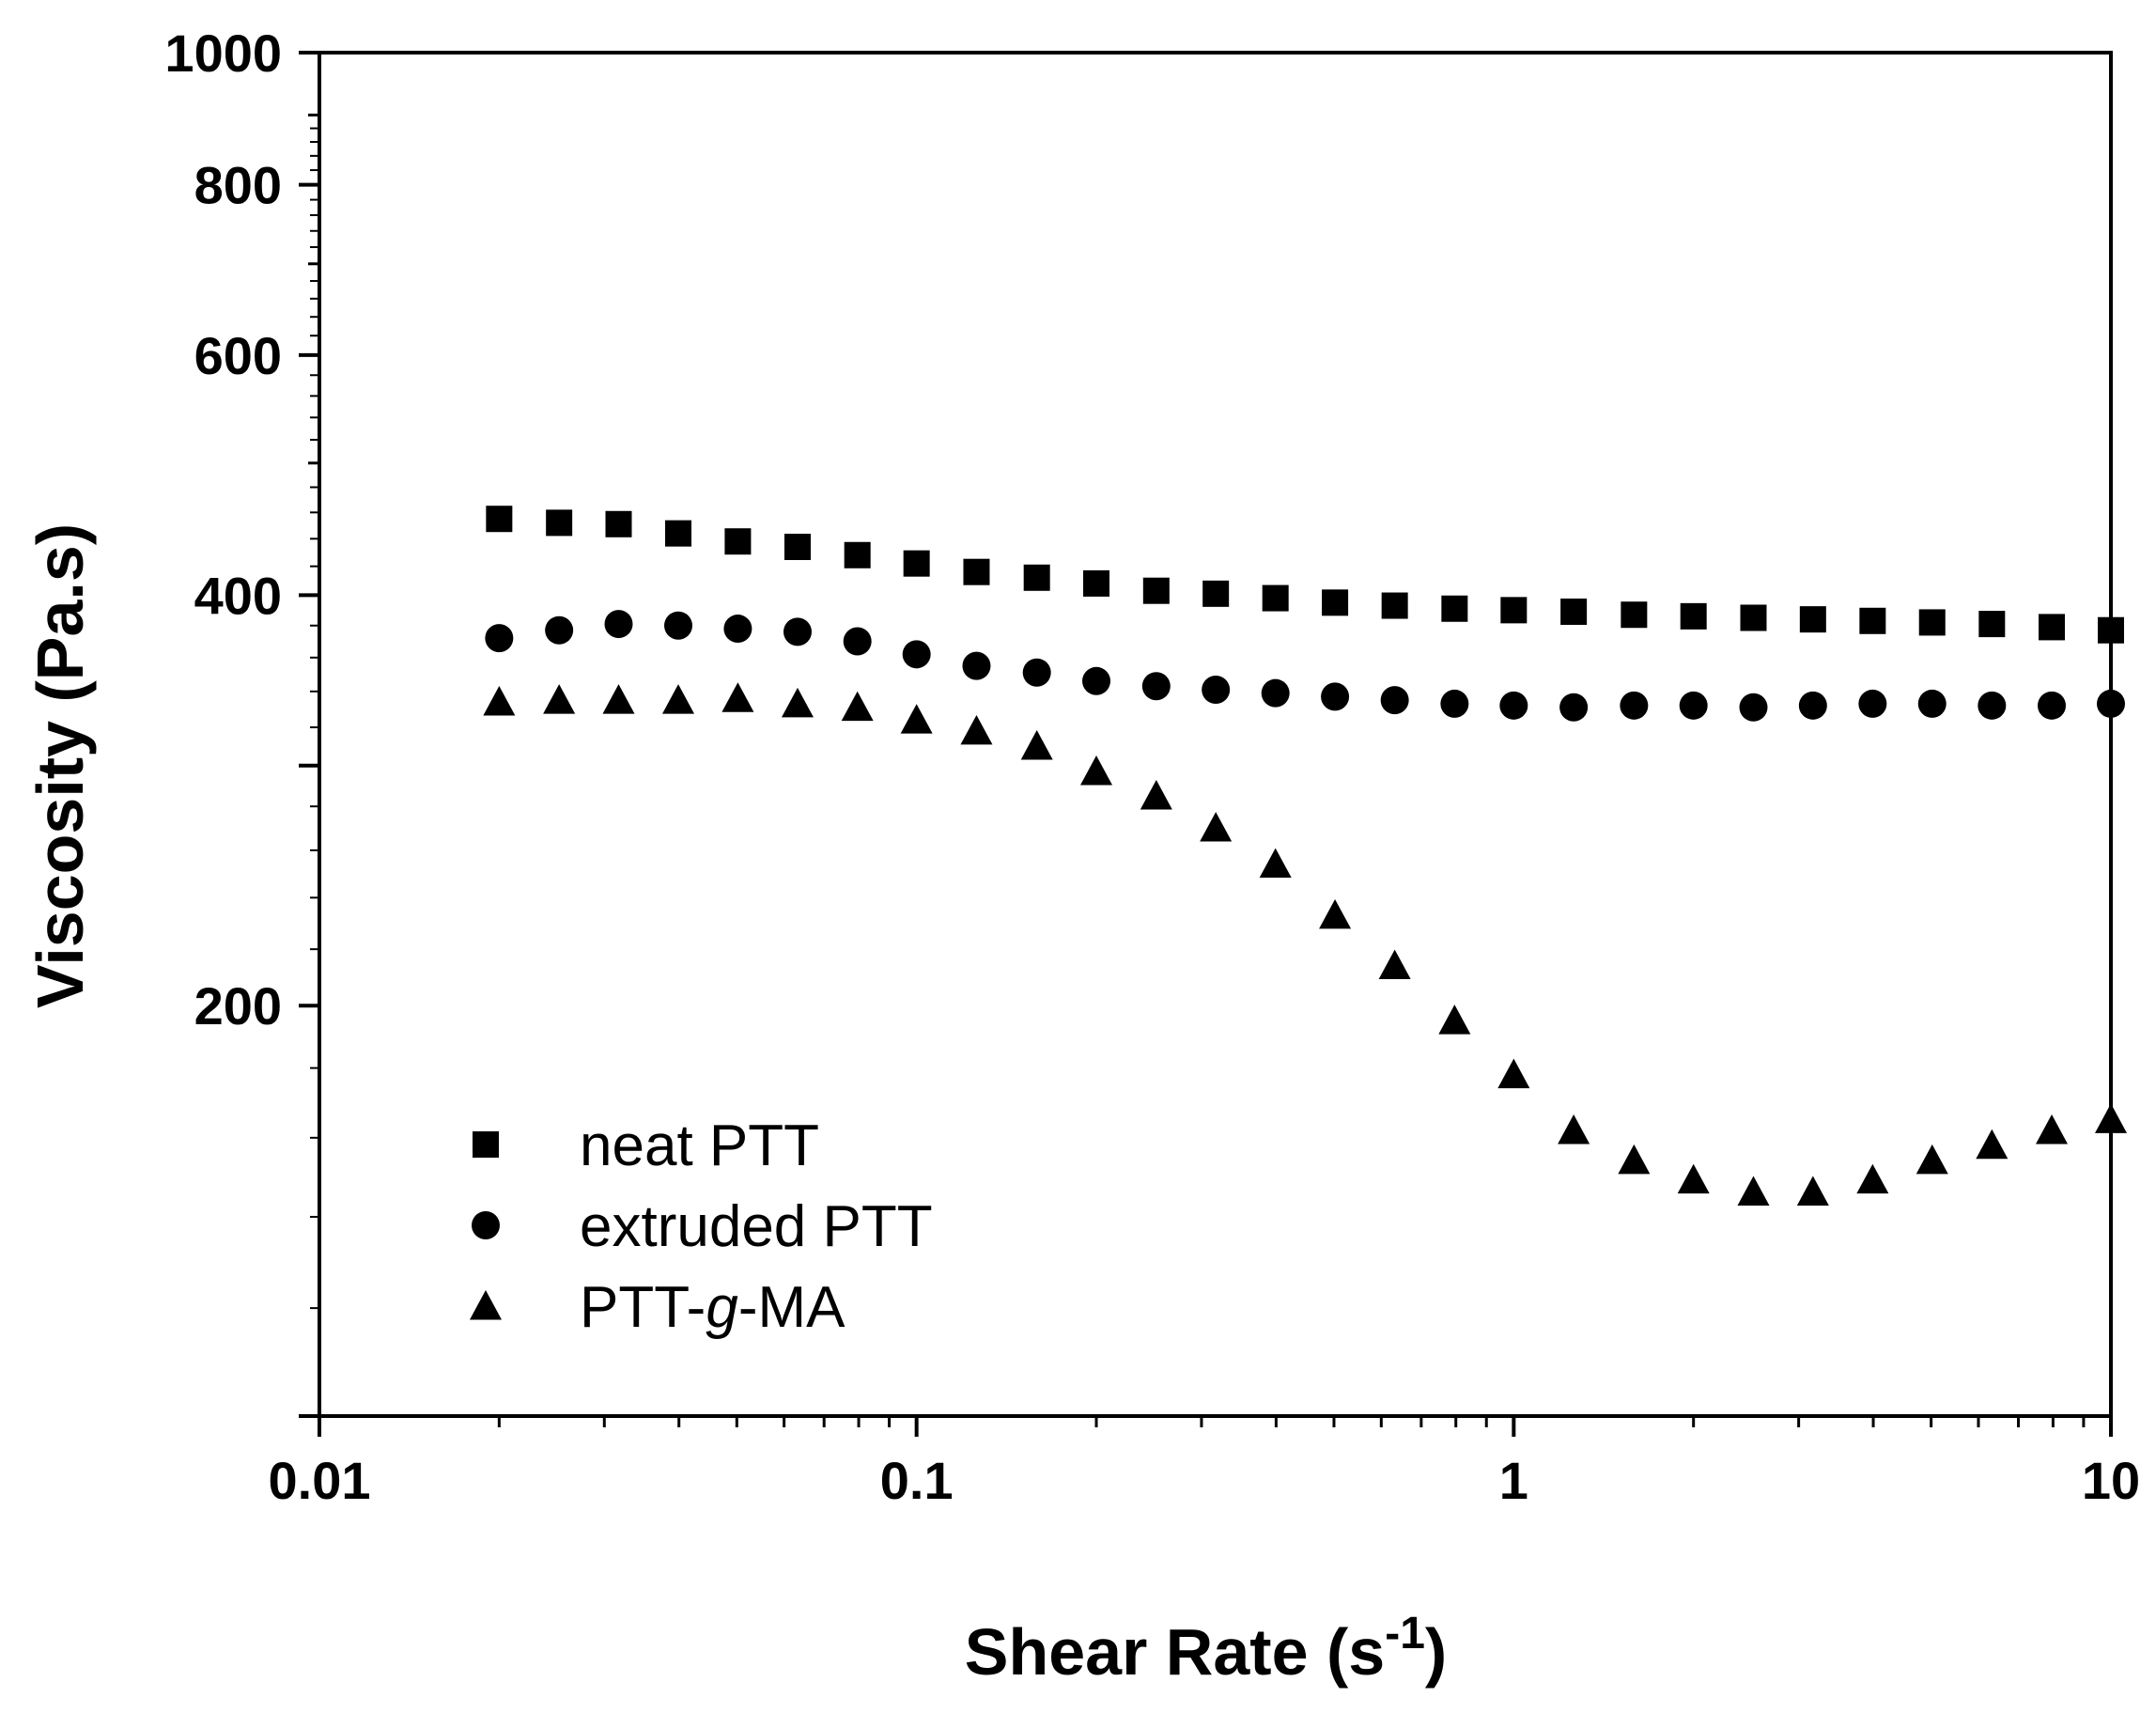 Image resolution: width=2156 pixels, height=1713 pixels. I want to click on legend-label-text: PTT-, so click(643, 1307).